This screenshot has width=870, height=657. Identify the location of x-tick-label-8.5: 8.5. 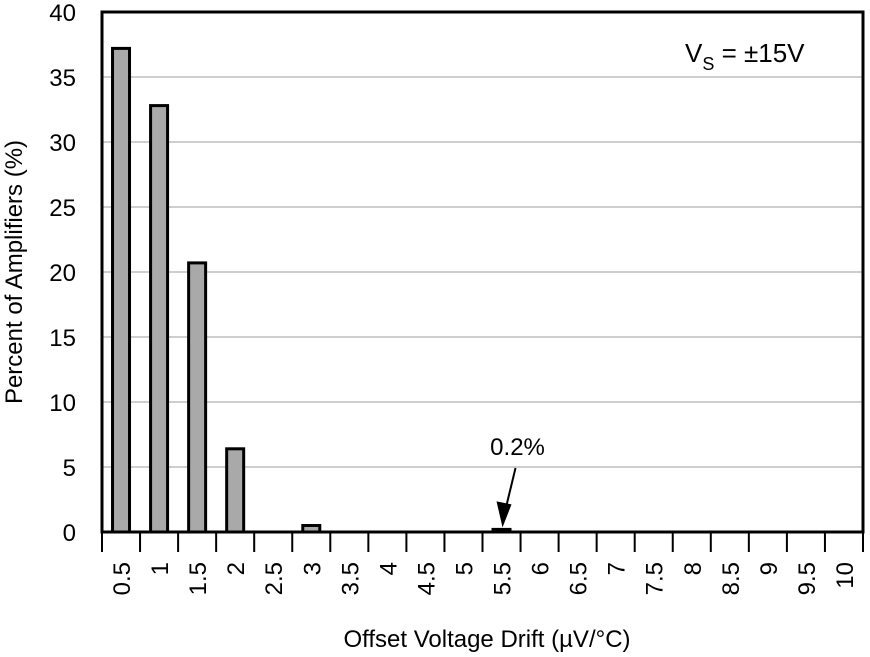
(731, 578).